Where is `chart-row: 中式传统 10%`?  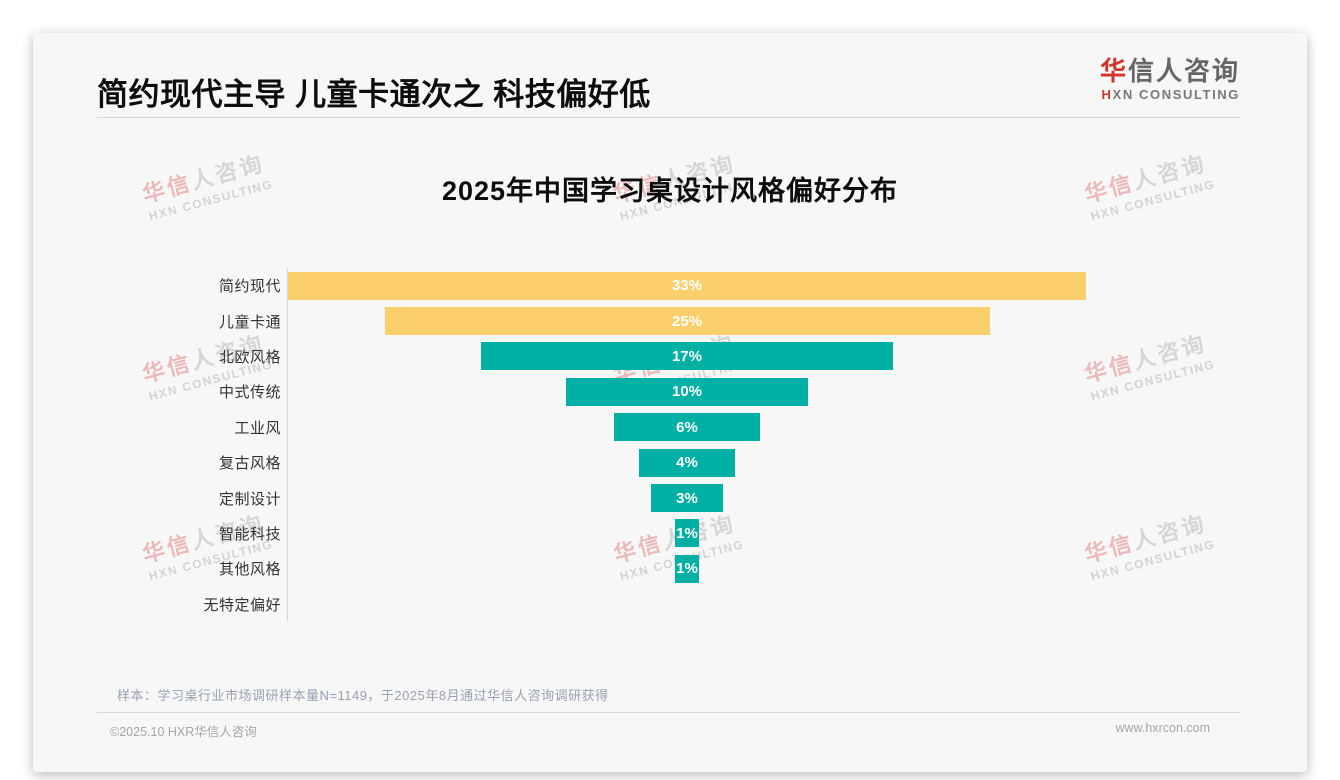 chart-row: 中式传统 10% is located at coordinates (670, 391).